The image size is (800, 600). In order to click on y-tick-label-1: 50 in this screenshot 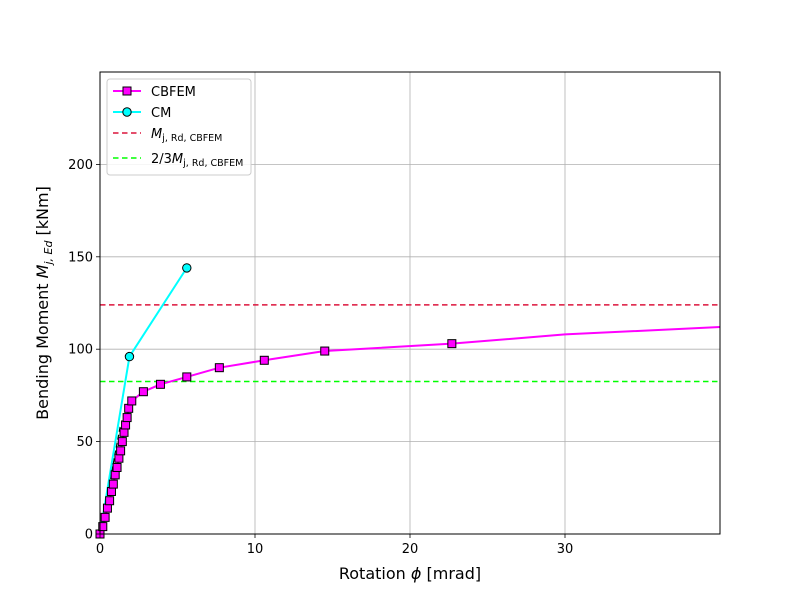, I will do `click(84, 442)`.